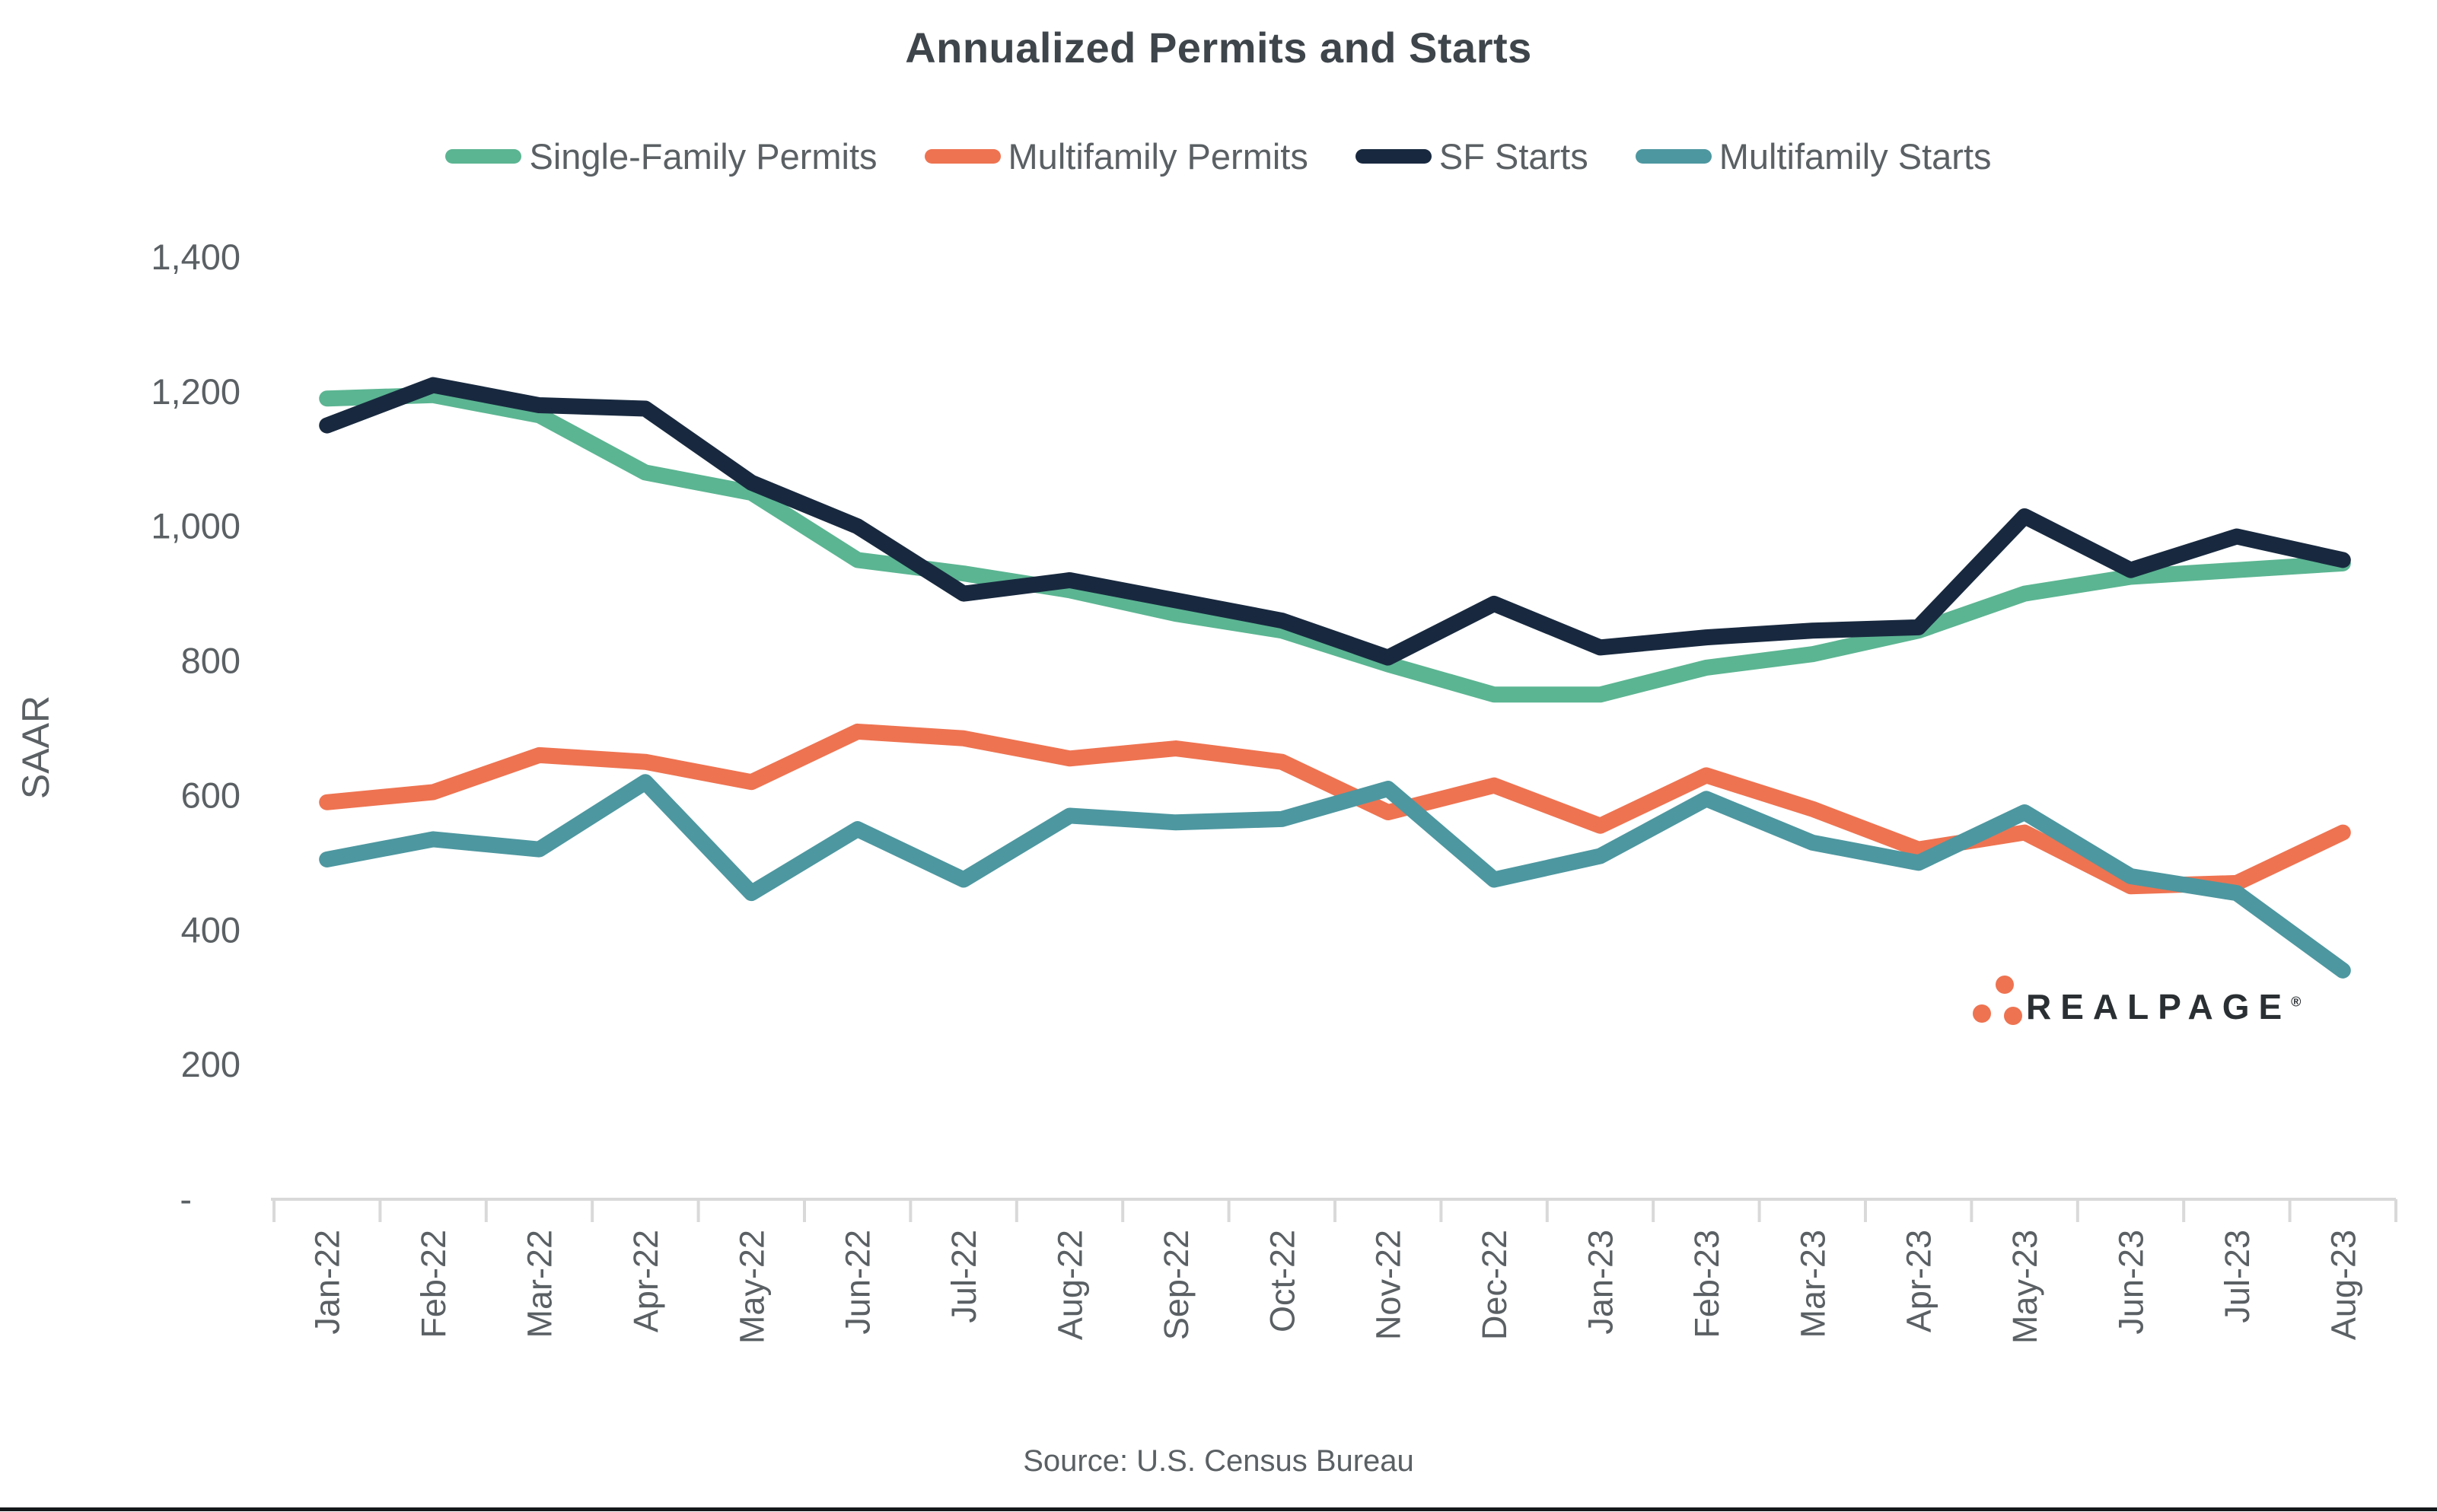  Describe the element at coordinates (1218, 48) in the screenshot. I see `chart-title: Annualized Permits and Starts` at that location.